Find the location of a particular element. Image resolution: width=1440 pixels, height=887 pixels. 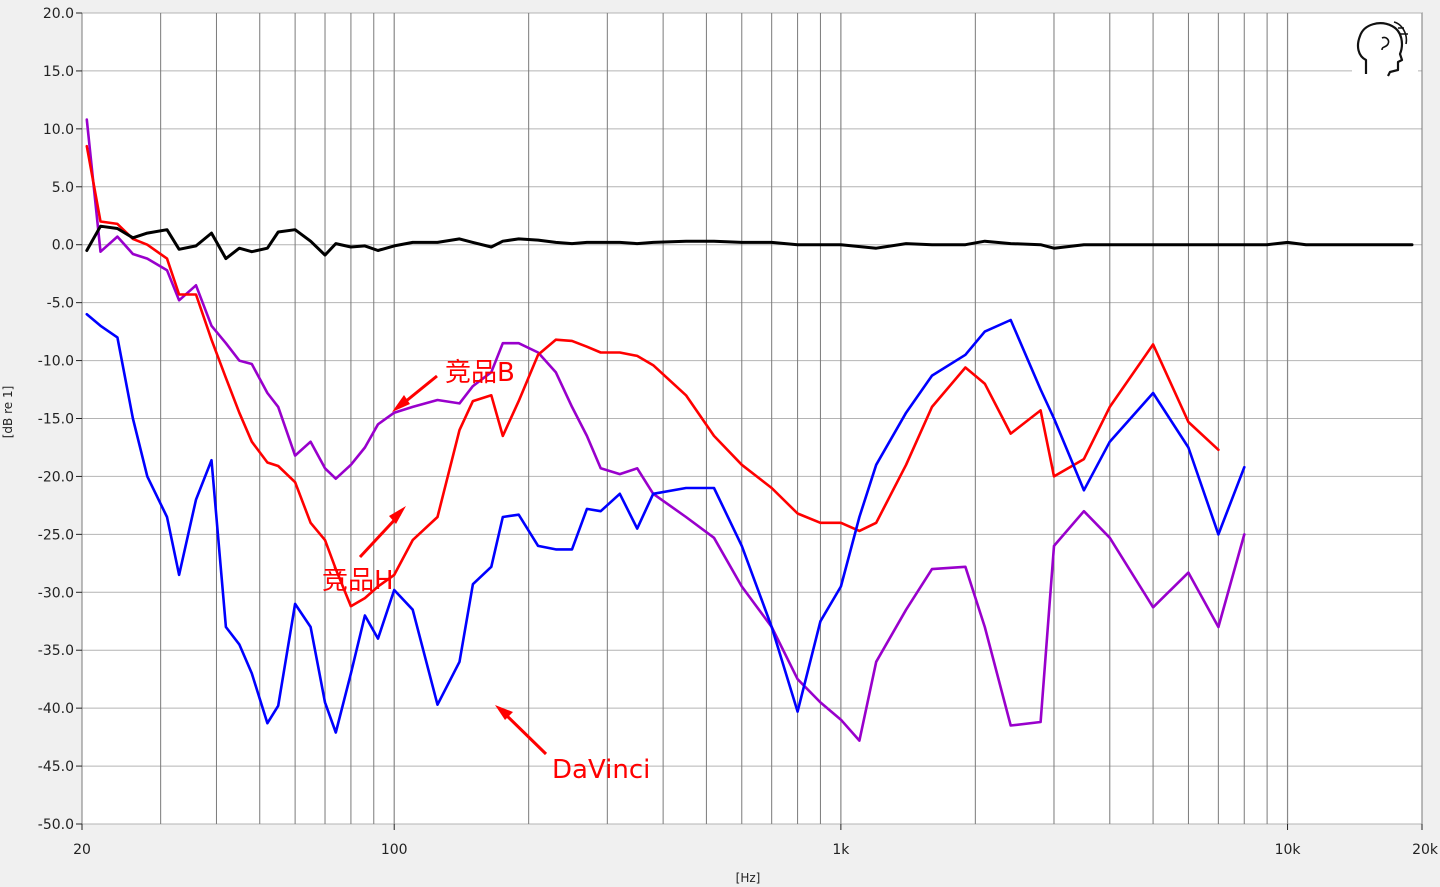

y-tick-label: -30.0 is located at coordinates (56, 593).